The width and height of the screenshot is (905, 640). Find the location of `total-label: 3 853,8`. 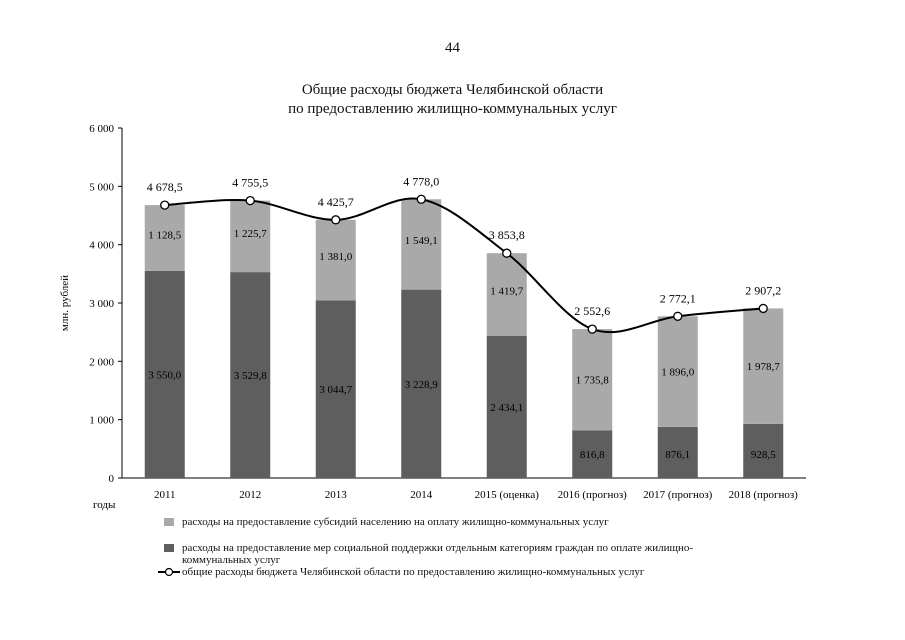

total-label: 3 853,8 is located at coordinates (507, 235).